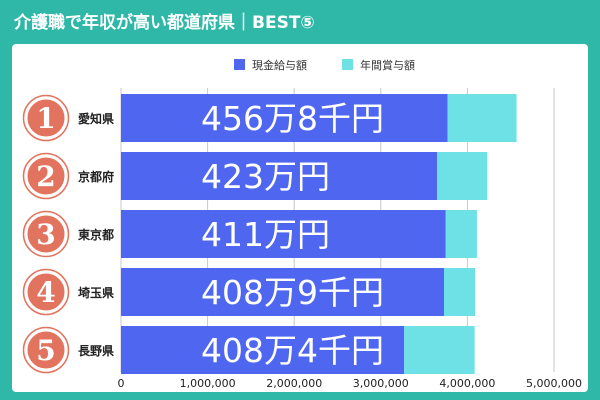 The width and height of the screenshot is (600, 400). Describe the element at coordinates (347, 64) in the screenshot. I see `legend-swatch-bonus` at that location.